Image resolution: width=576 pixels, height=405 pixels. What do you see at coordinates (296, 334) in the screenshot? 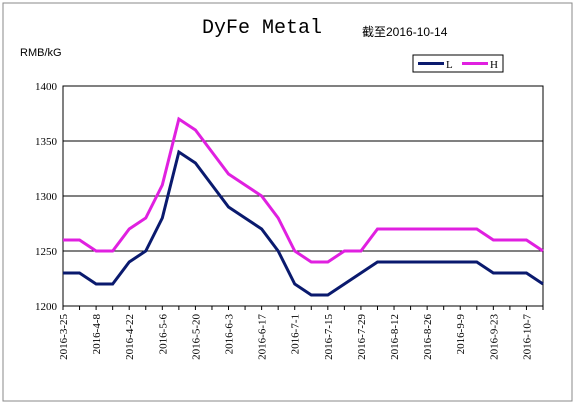
I see `x-tick-label: 2016-7-1` at bounding box center [296, 334].